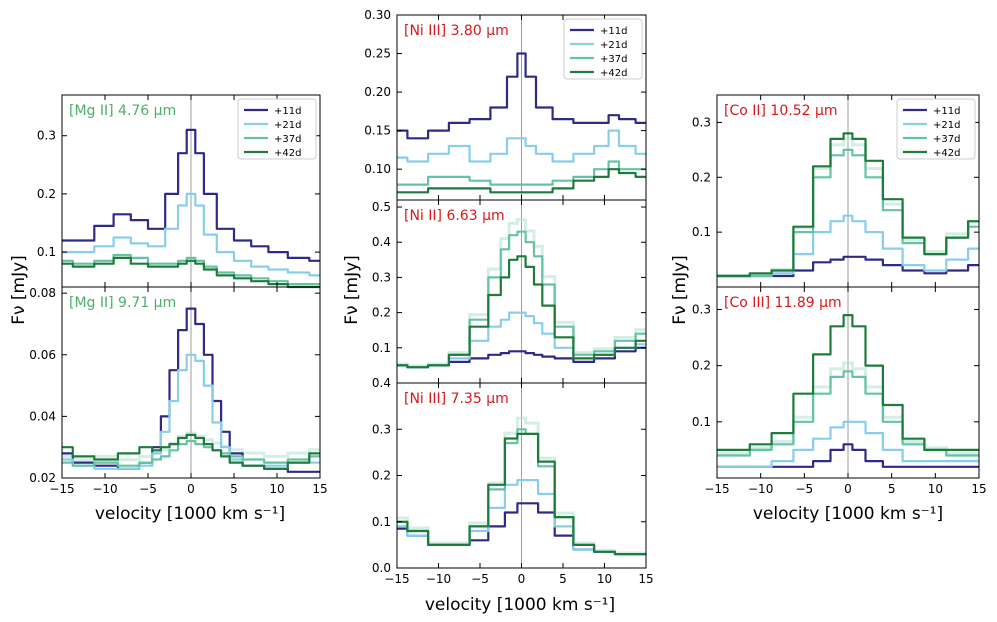 The image size is (997, 622). I want to click on panel-ni2_663: 0.1 0.2 0.3 0.4 0.5 [Ni II] 6.63 μm, so click(509, 291).